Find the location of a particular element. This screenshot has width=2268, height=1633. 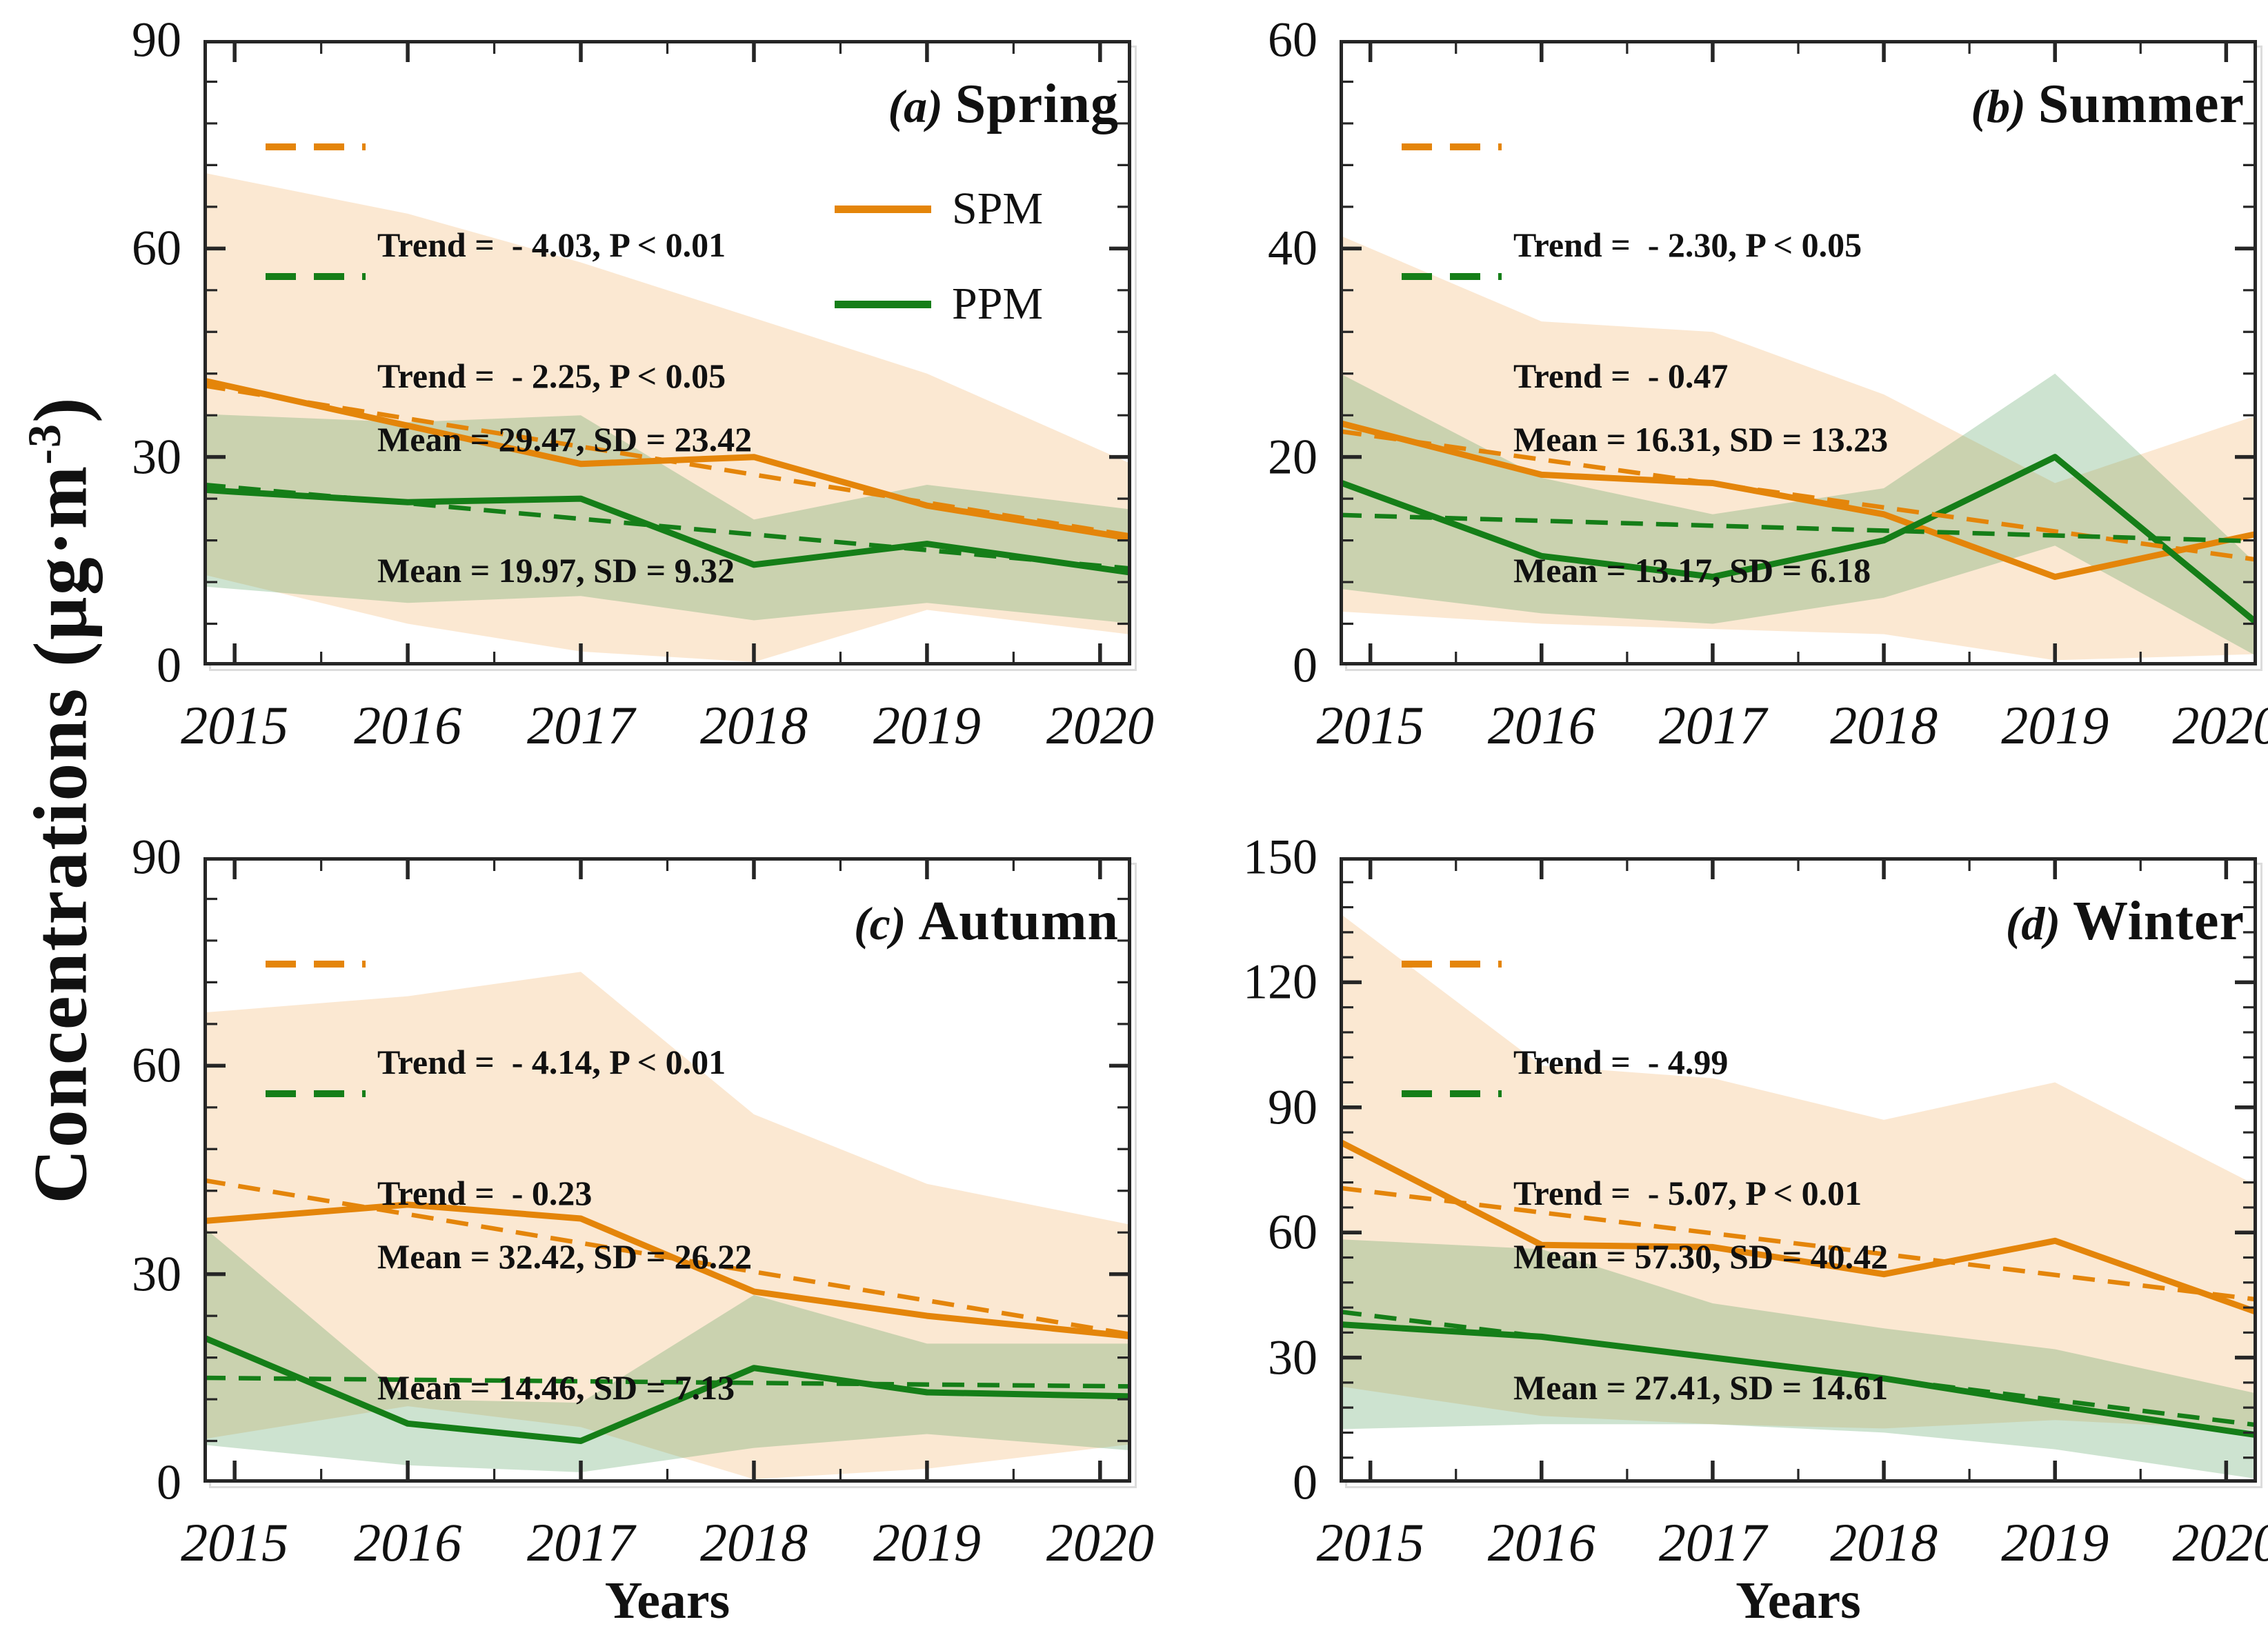

summer-spm-mean-text: Mean = 16.31, SD = 13.23 is located at coordinates (1701, 439).